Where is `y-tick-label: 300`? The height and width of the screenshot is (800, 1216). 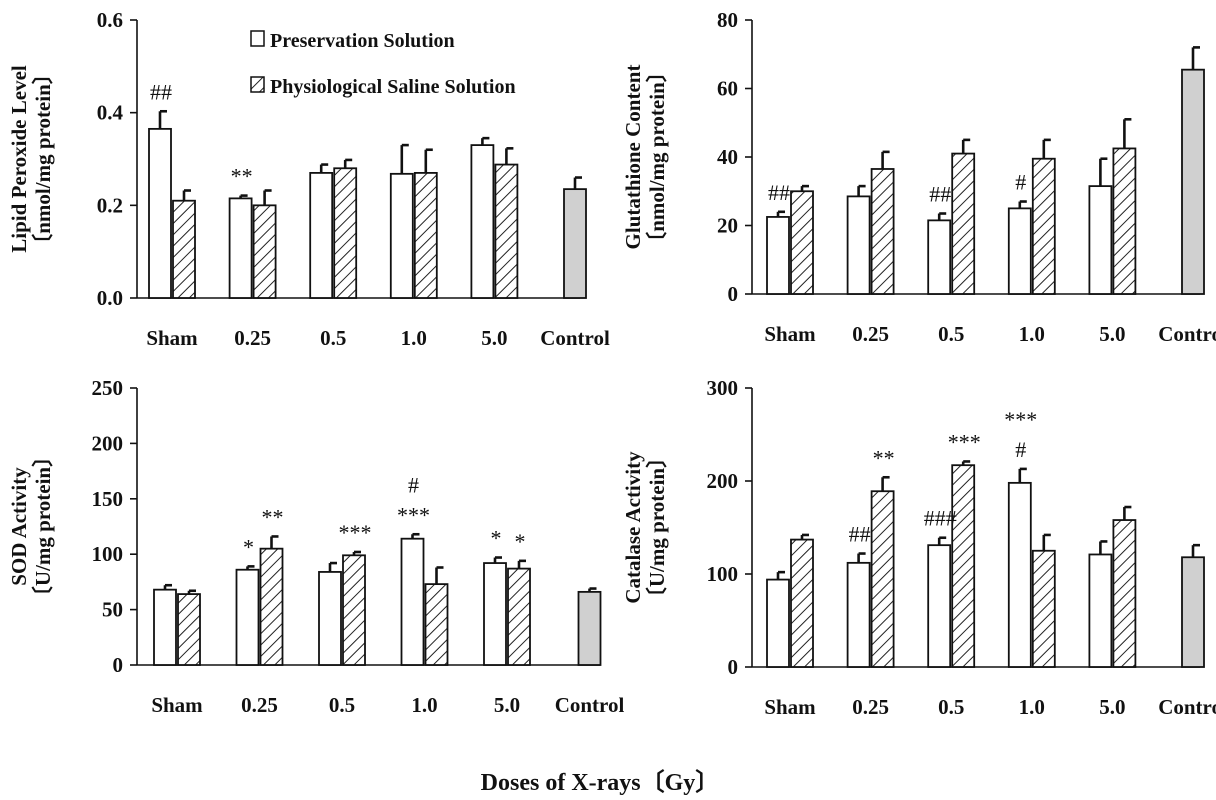
y-tick-label: 300 is located at coordinates (723, 388).